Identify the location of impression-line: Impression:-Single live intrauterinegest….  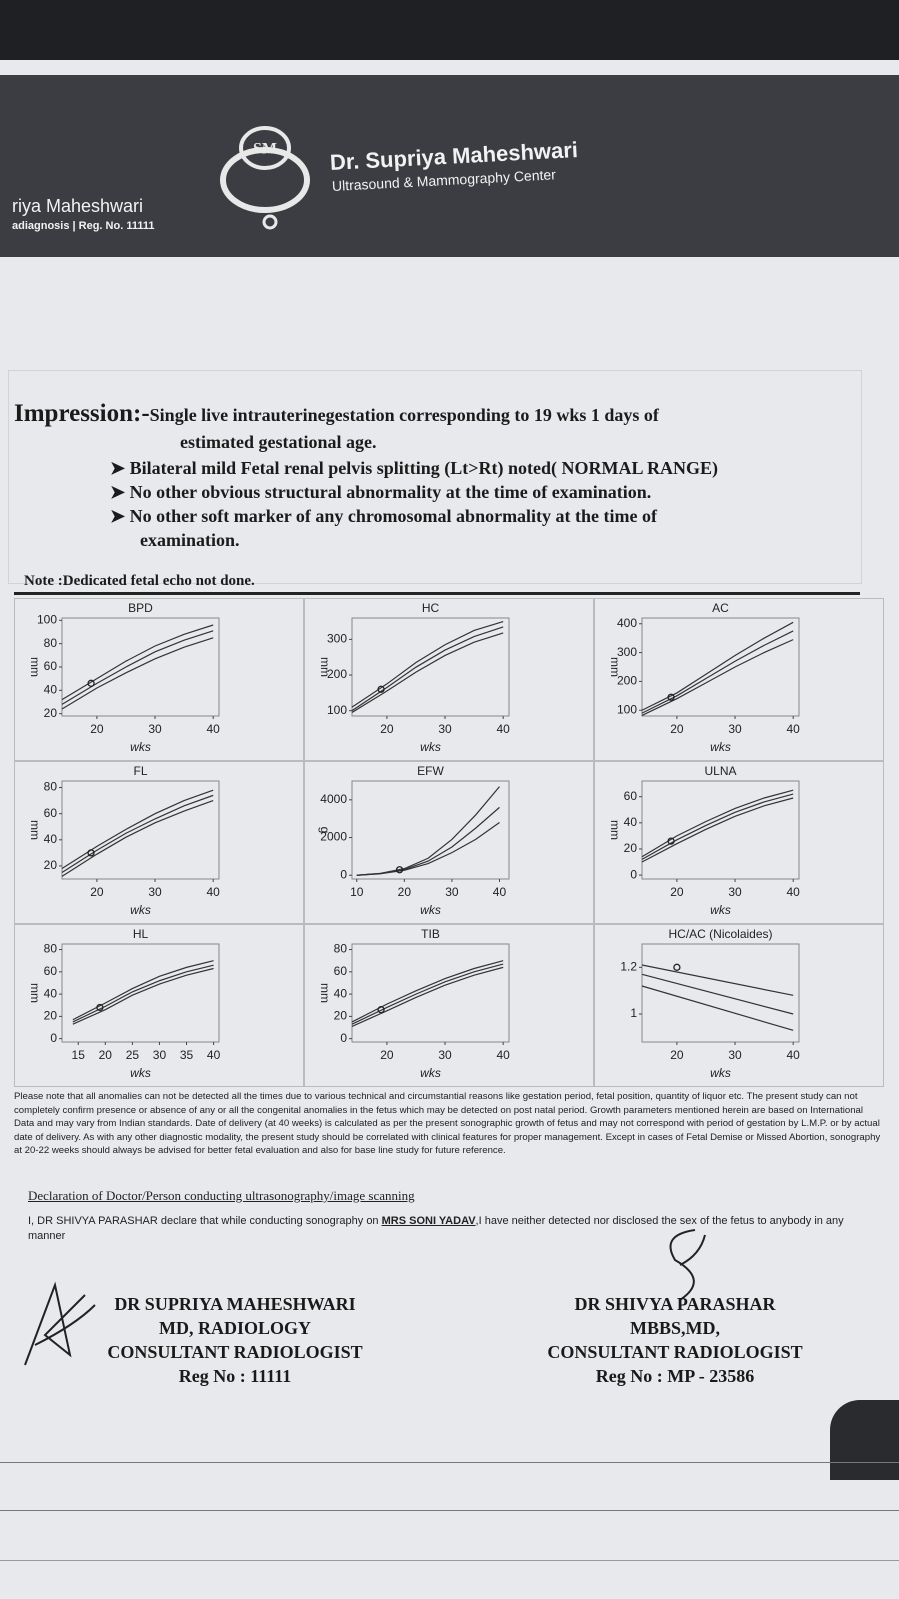
(336, 414).